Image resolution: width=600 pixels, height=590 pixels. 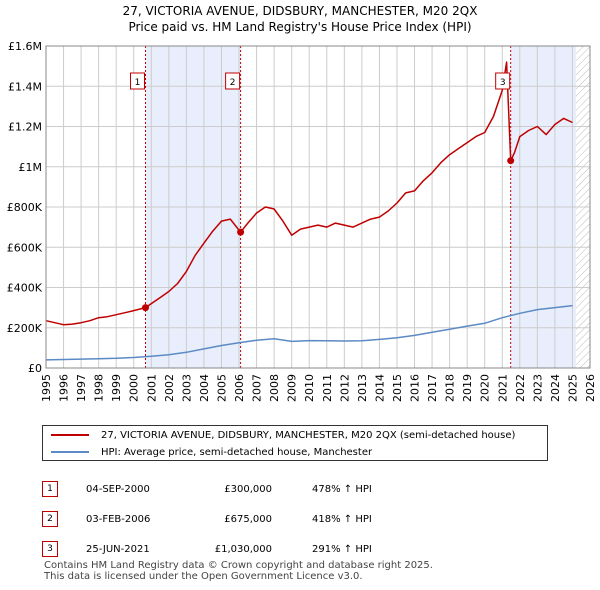 What do you see at coordinates (25, 46) in the screenshot?
I see `y-tick-label: £1.6M` at bounding box center [25, 46].